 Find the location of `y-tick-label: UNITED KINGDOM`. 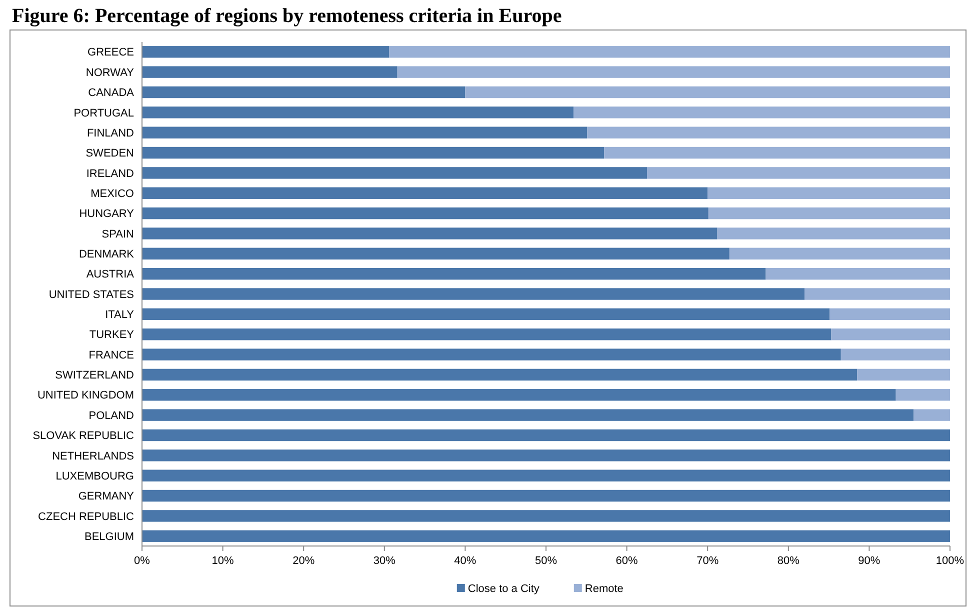

y-tick-label: UNITED KINGDOM is located at coordinates (85, 396).